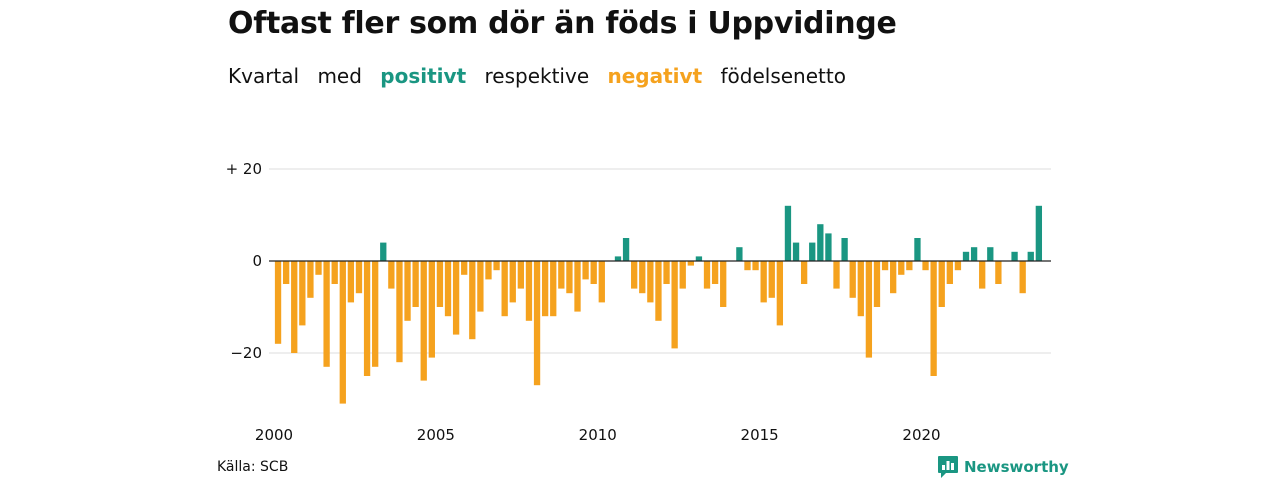  What do you see at coordinates (257, 261) in the screenshot?
I see `y-tick-label: 0` at bounding box center [257, 261].